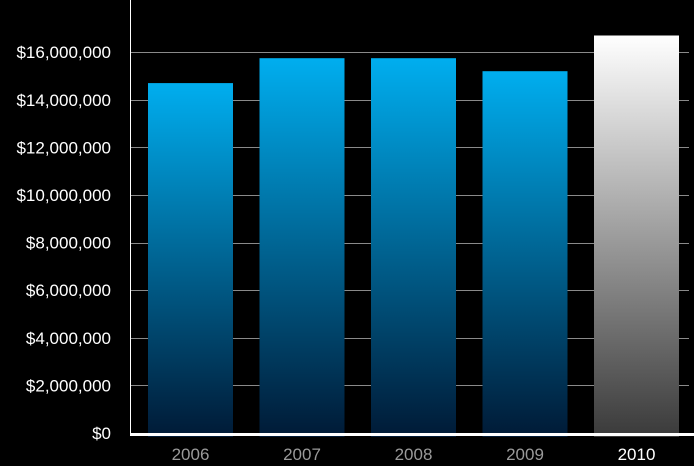 The image size is (694, 466). Describe the element at coordinates (68, 338) in the screenshot. I see `y-tick-label: $4,000,000` at that location.